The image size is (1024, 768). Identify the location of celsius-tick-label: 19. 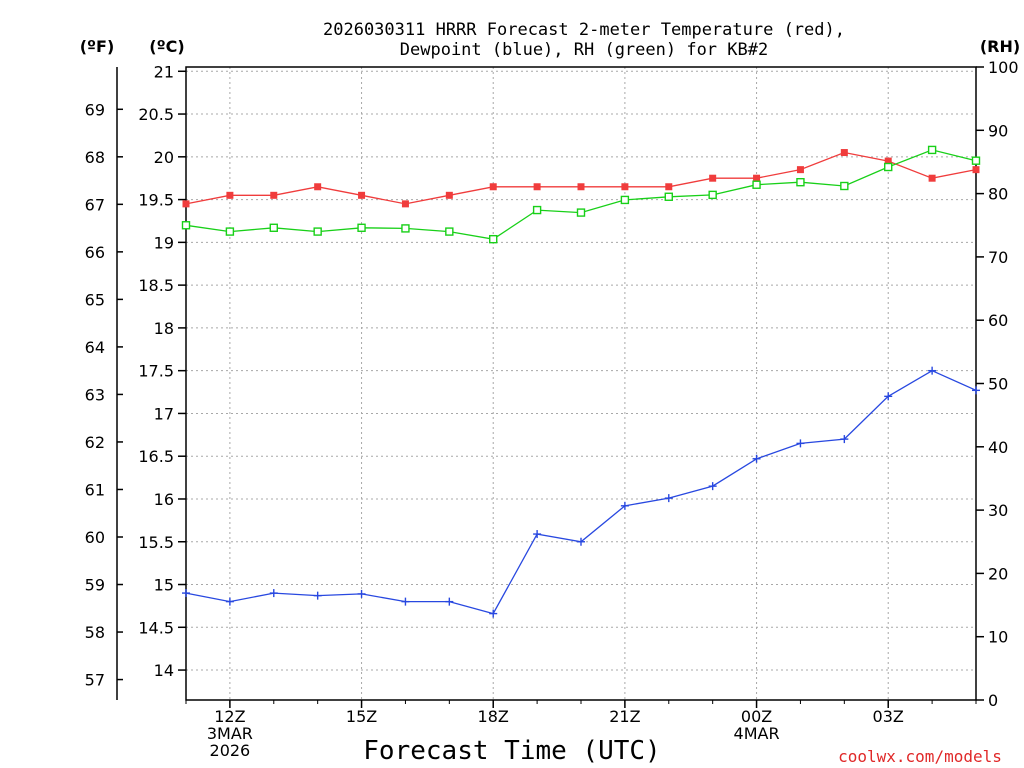
(164, 242).